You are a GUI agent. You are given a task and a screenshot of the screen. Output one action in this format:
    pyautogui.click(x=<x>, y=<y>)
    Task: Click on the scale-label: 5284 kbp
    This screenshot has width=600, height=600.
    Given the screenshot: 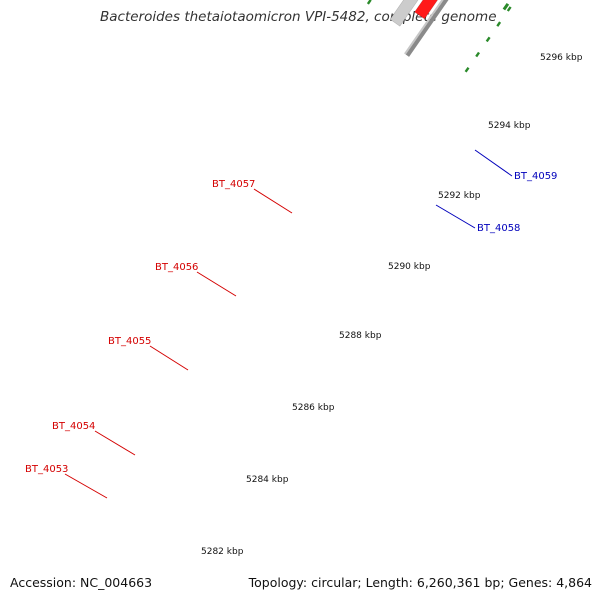 What is the action you would take?
    pyautogui.click(x=267, y=480)
    